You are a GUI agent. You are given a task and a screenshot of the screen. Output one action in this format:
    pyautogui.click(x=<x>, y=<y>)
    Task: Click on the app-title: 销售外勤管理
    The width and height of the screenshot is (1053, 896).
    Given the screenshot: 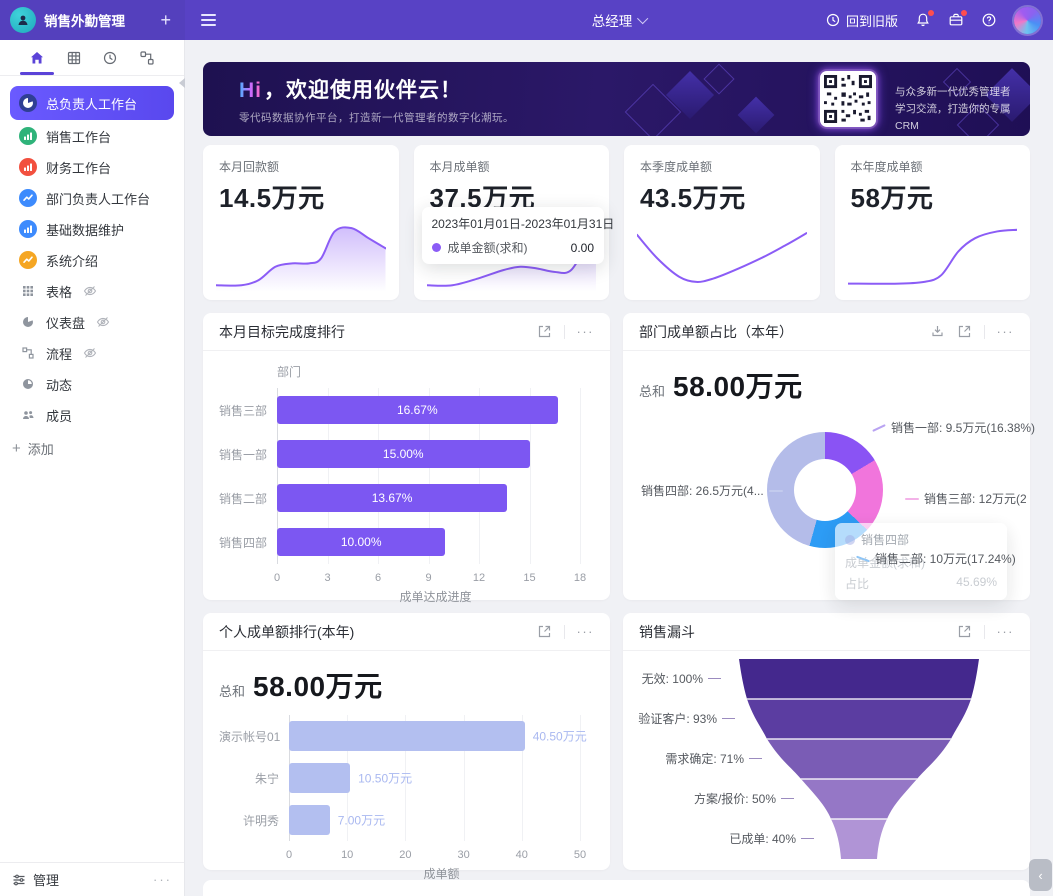 What is the action you would take?
    pyautogui.click(x=84, y=21)
    